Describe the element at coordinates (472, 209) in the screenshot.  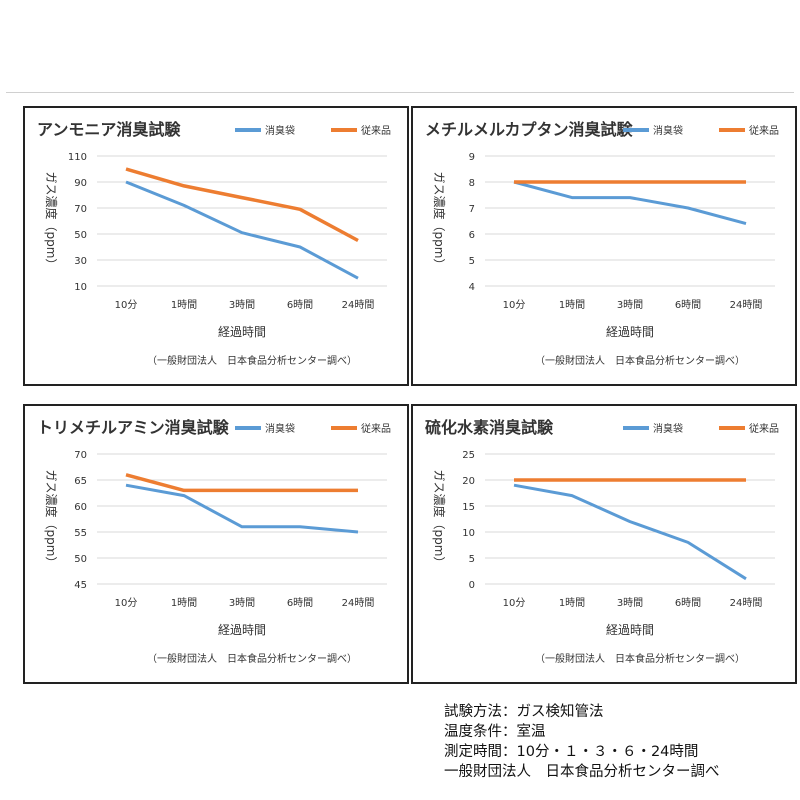
I see `y-tick-label: 7` at that location.